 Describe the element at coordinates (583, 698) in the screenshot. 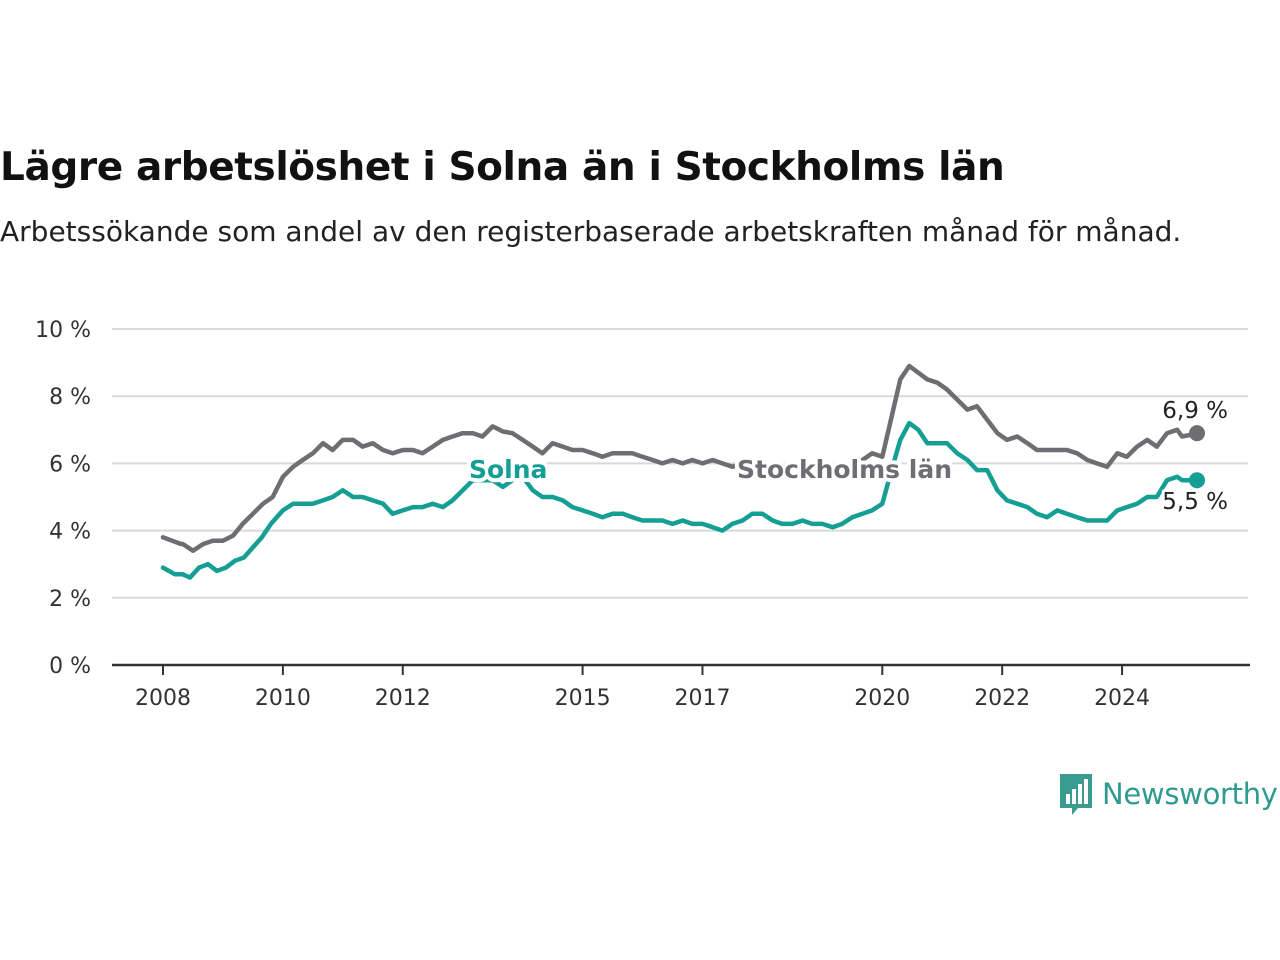

I see `x-tick-label: 2015` at that location.